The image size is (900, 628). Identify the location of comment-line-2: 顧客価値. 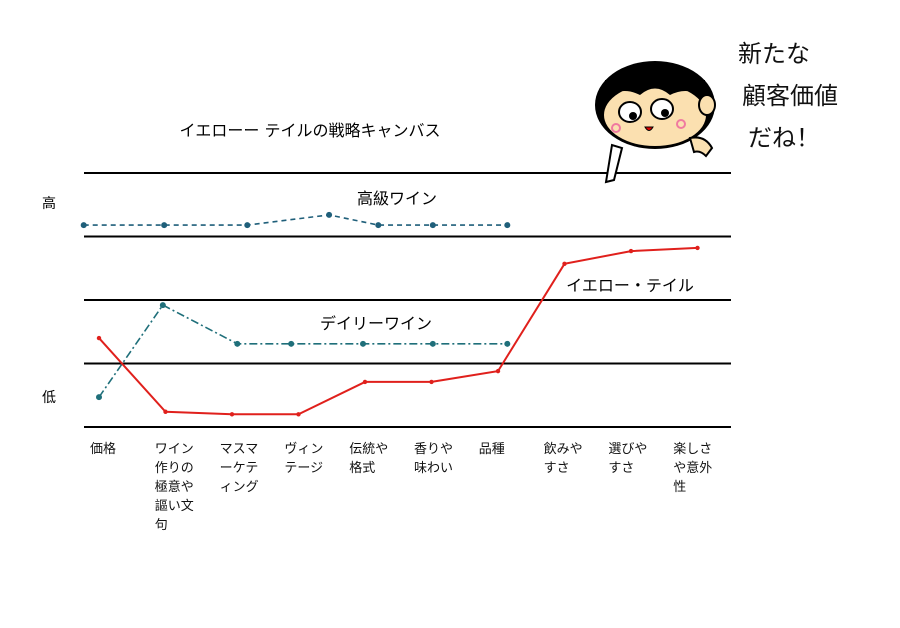
(790, 96).